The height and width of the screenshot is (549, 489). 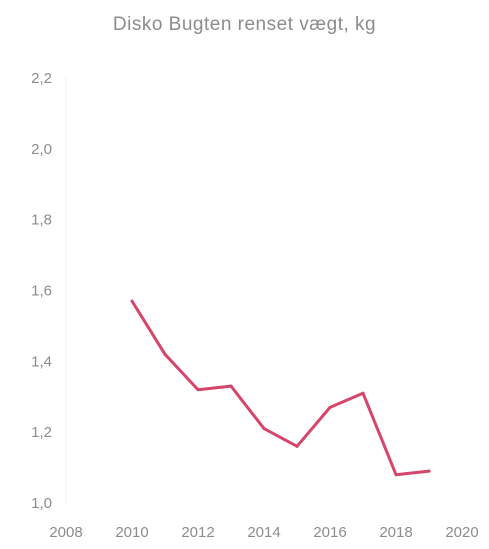 I want to click on x-tick-label: 2008, so click(x=65, y=532).